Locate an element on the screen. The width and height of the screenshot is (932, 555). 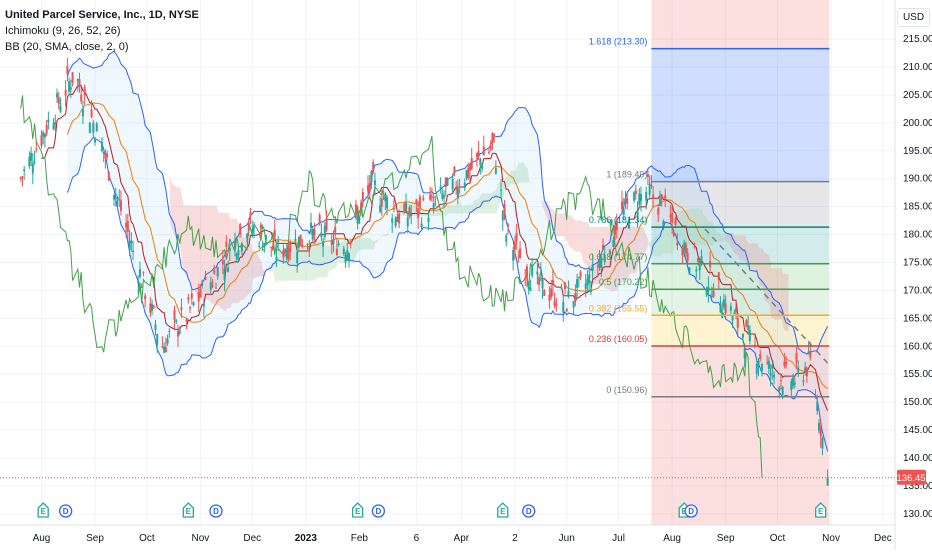
fib-level-label: 0.236 (160.05) is located at coordinates (618, 339).